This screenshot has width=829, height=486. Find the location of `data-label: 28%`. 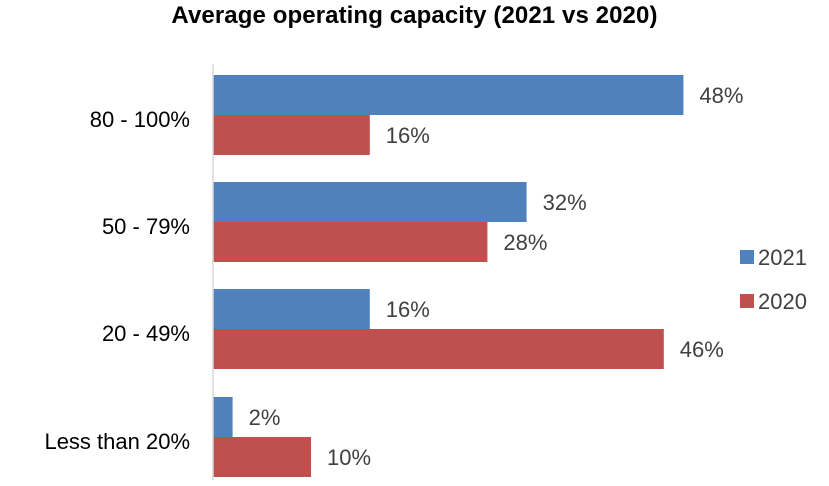

data-label: 28% is located at coordinates (525, 242).